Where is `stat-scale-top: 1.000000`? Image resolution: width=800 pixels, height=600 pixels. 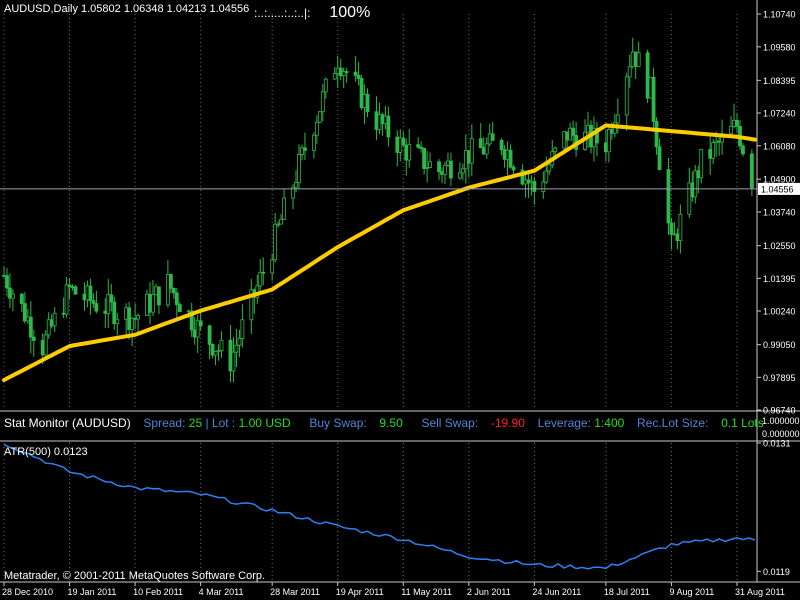
stat-scale-top: 1.000000 is located at coordinates (781, 421).